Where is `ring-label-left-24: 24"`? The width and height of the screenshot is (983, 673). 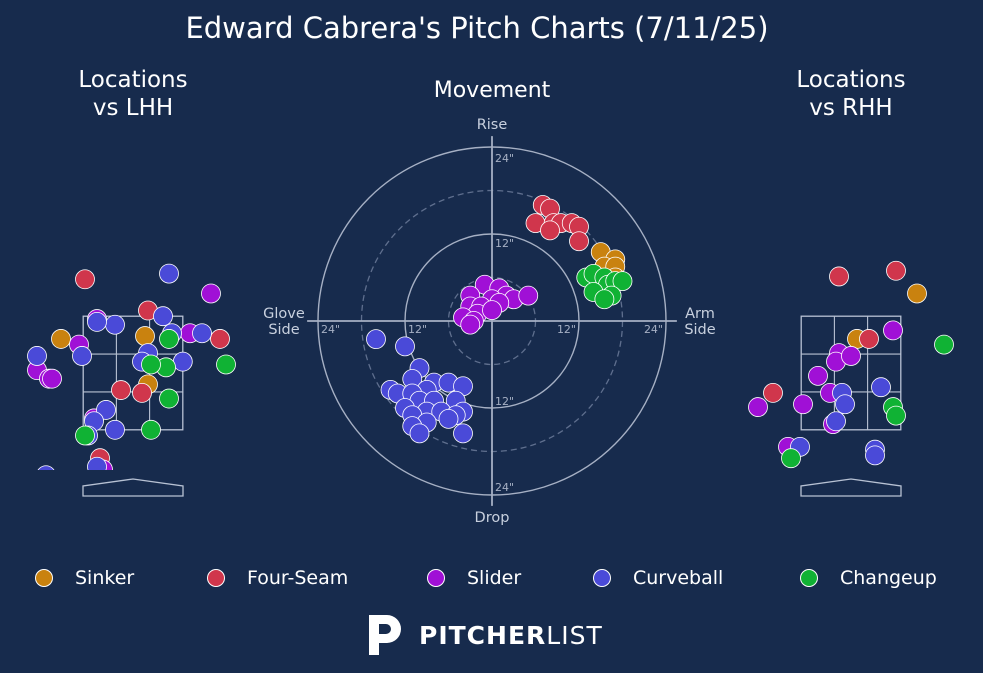 ring-label-left-24: 24" is located at coordinates (330, 329).